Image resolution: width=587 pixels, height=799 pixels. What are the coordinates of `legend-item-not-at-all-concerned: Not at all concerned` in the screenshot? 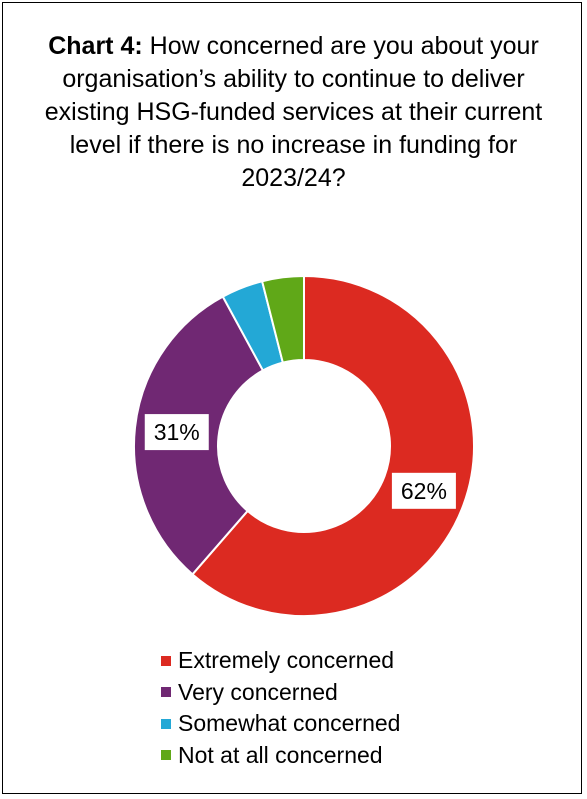 It's located at (280, 756).